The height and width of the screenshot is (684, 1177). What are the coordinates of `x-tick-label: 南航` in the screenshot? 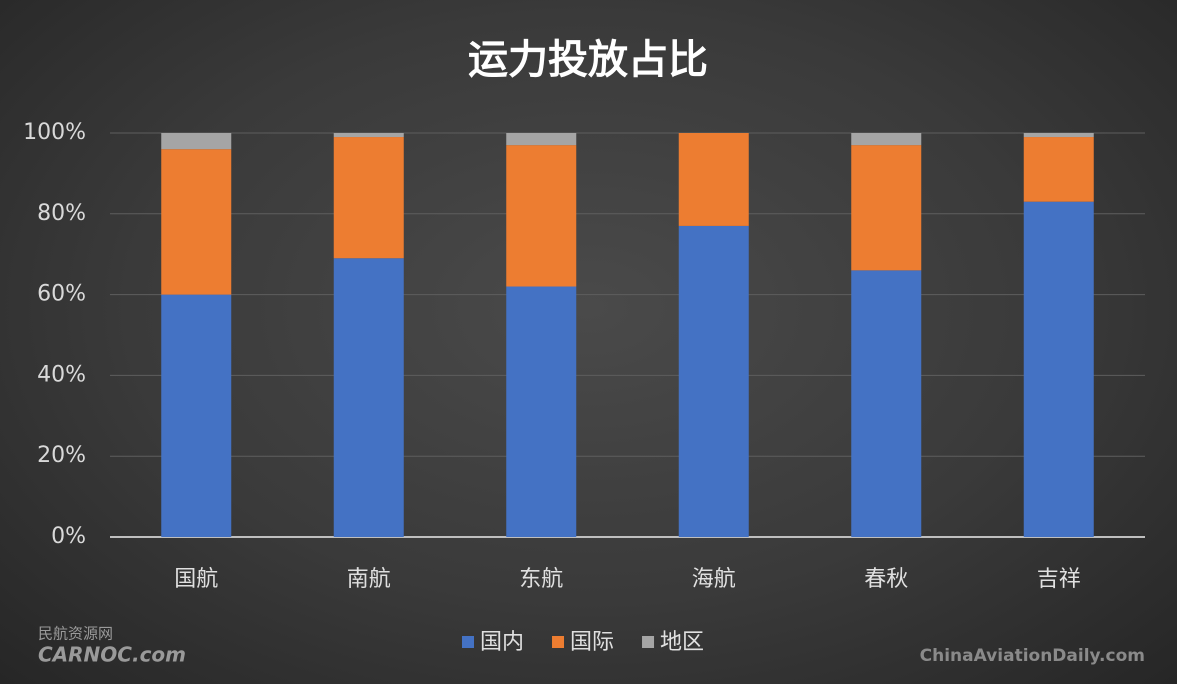 It's located at (369, 579).